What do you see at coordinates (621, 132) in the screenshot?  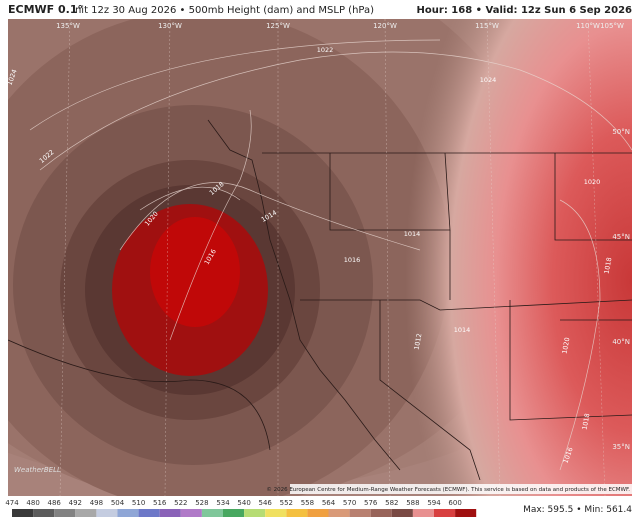 I see `latitude-label: 50°N` at bounding box center [621, 132].